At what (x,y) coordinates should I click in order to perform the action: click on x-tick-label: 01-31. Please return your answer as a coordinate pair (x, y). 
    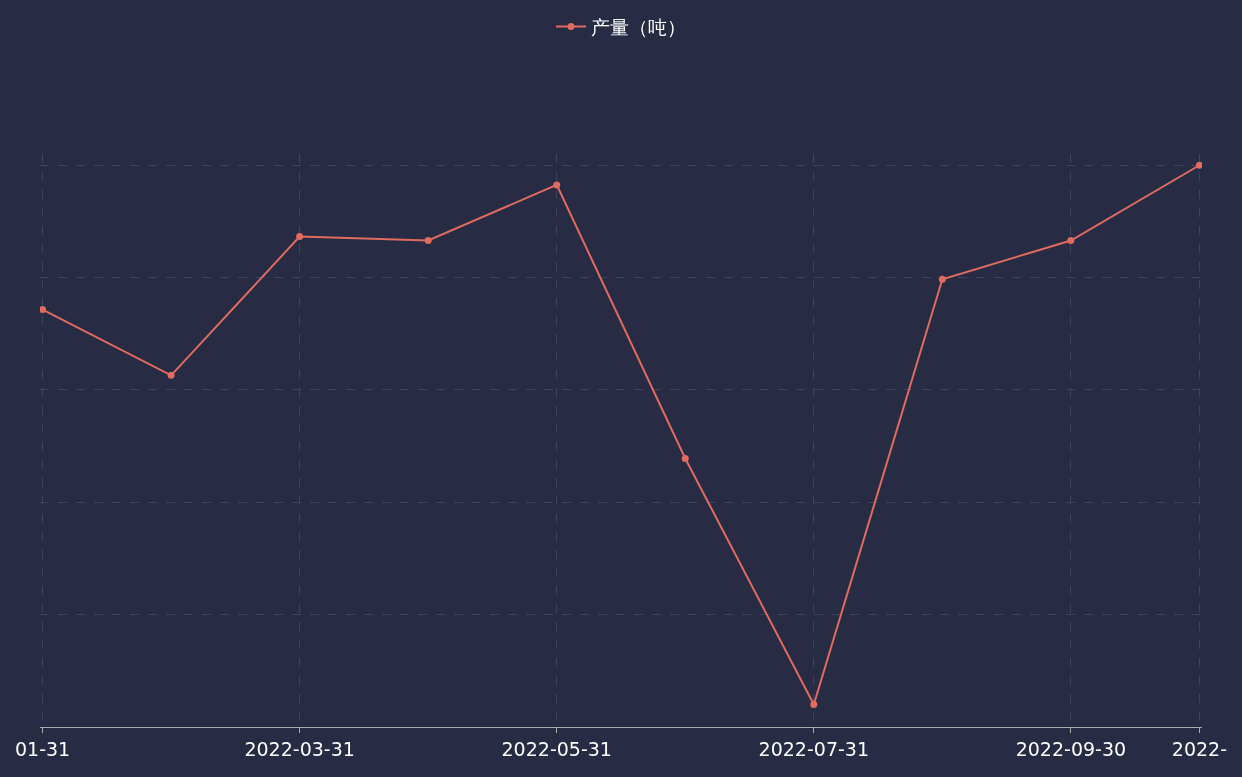
    Looking at the image, I should click on (42, 748).